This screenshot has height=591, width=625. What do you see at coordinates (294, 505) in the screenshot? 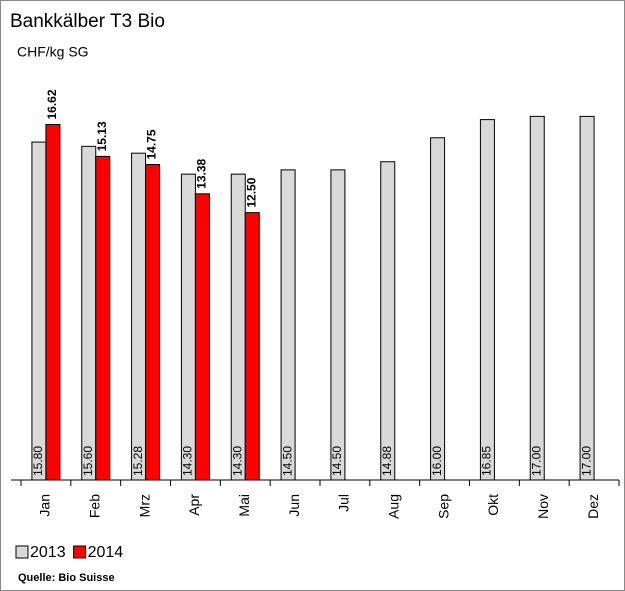
I see `x-tick-label: Jun` at bounding box center [294, 505].